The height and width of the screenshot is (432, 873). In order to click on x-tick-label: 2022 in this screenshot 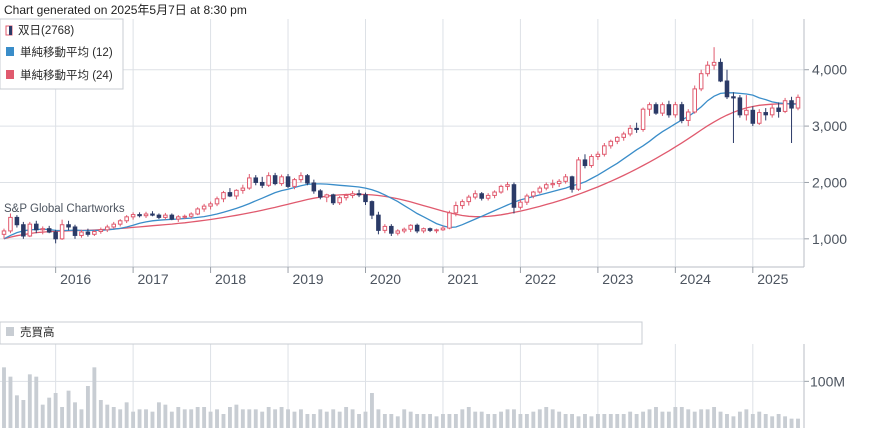, I will do `click(540, 279)`.